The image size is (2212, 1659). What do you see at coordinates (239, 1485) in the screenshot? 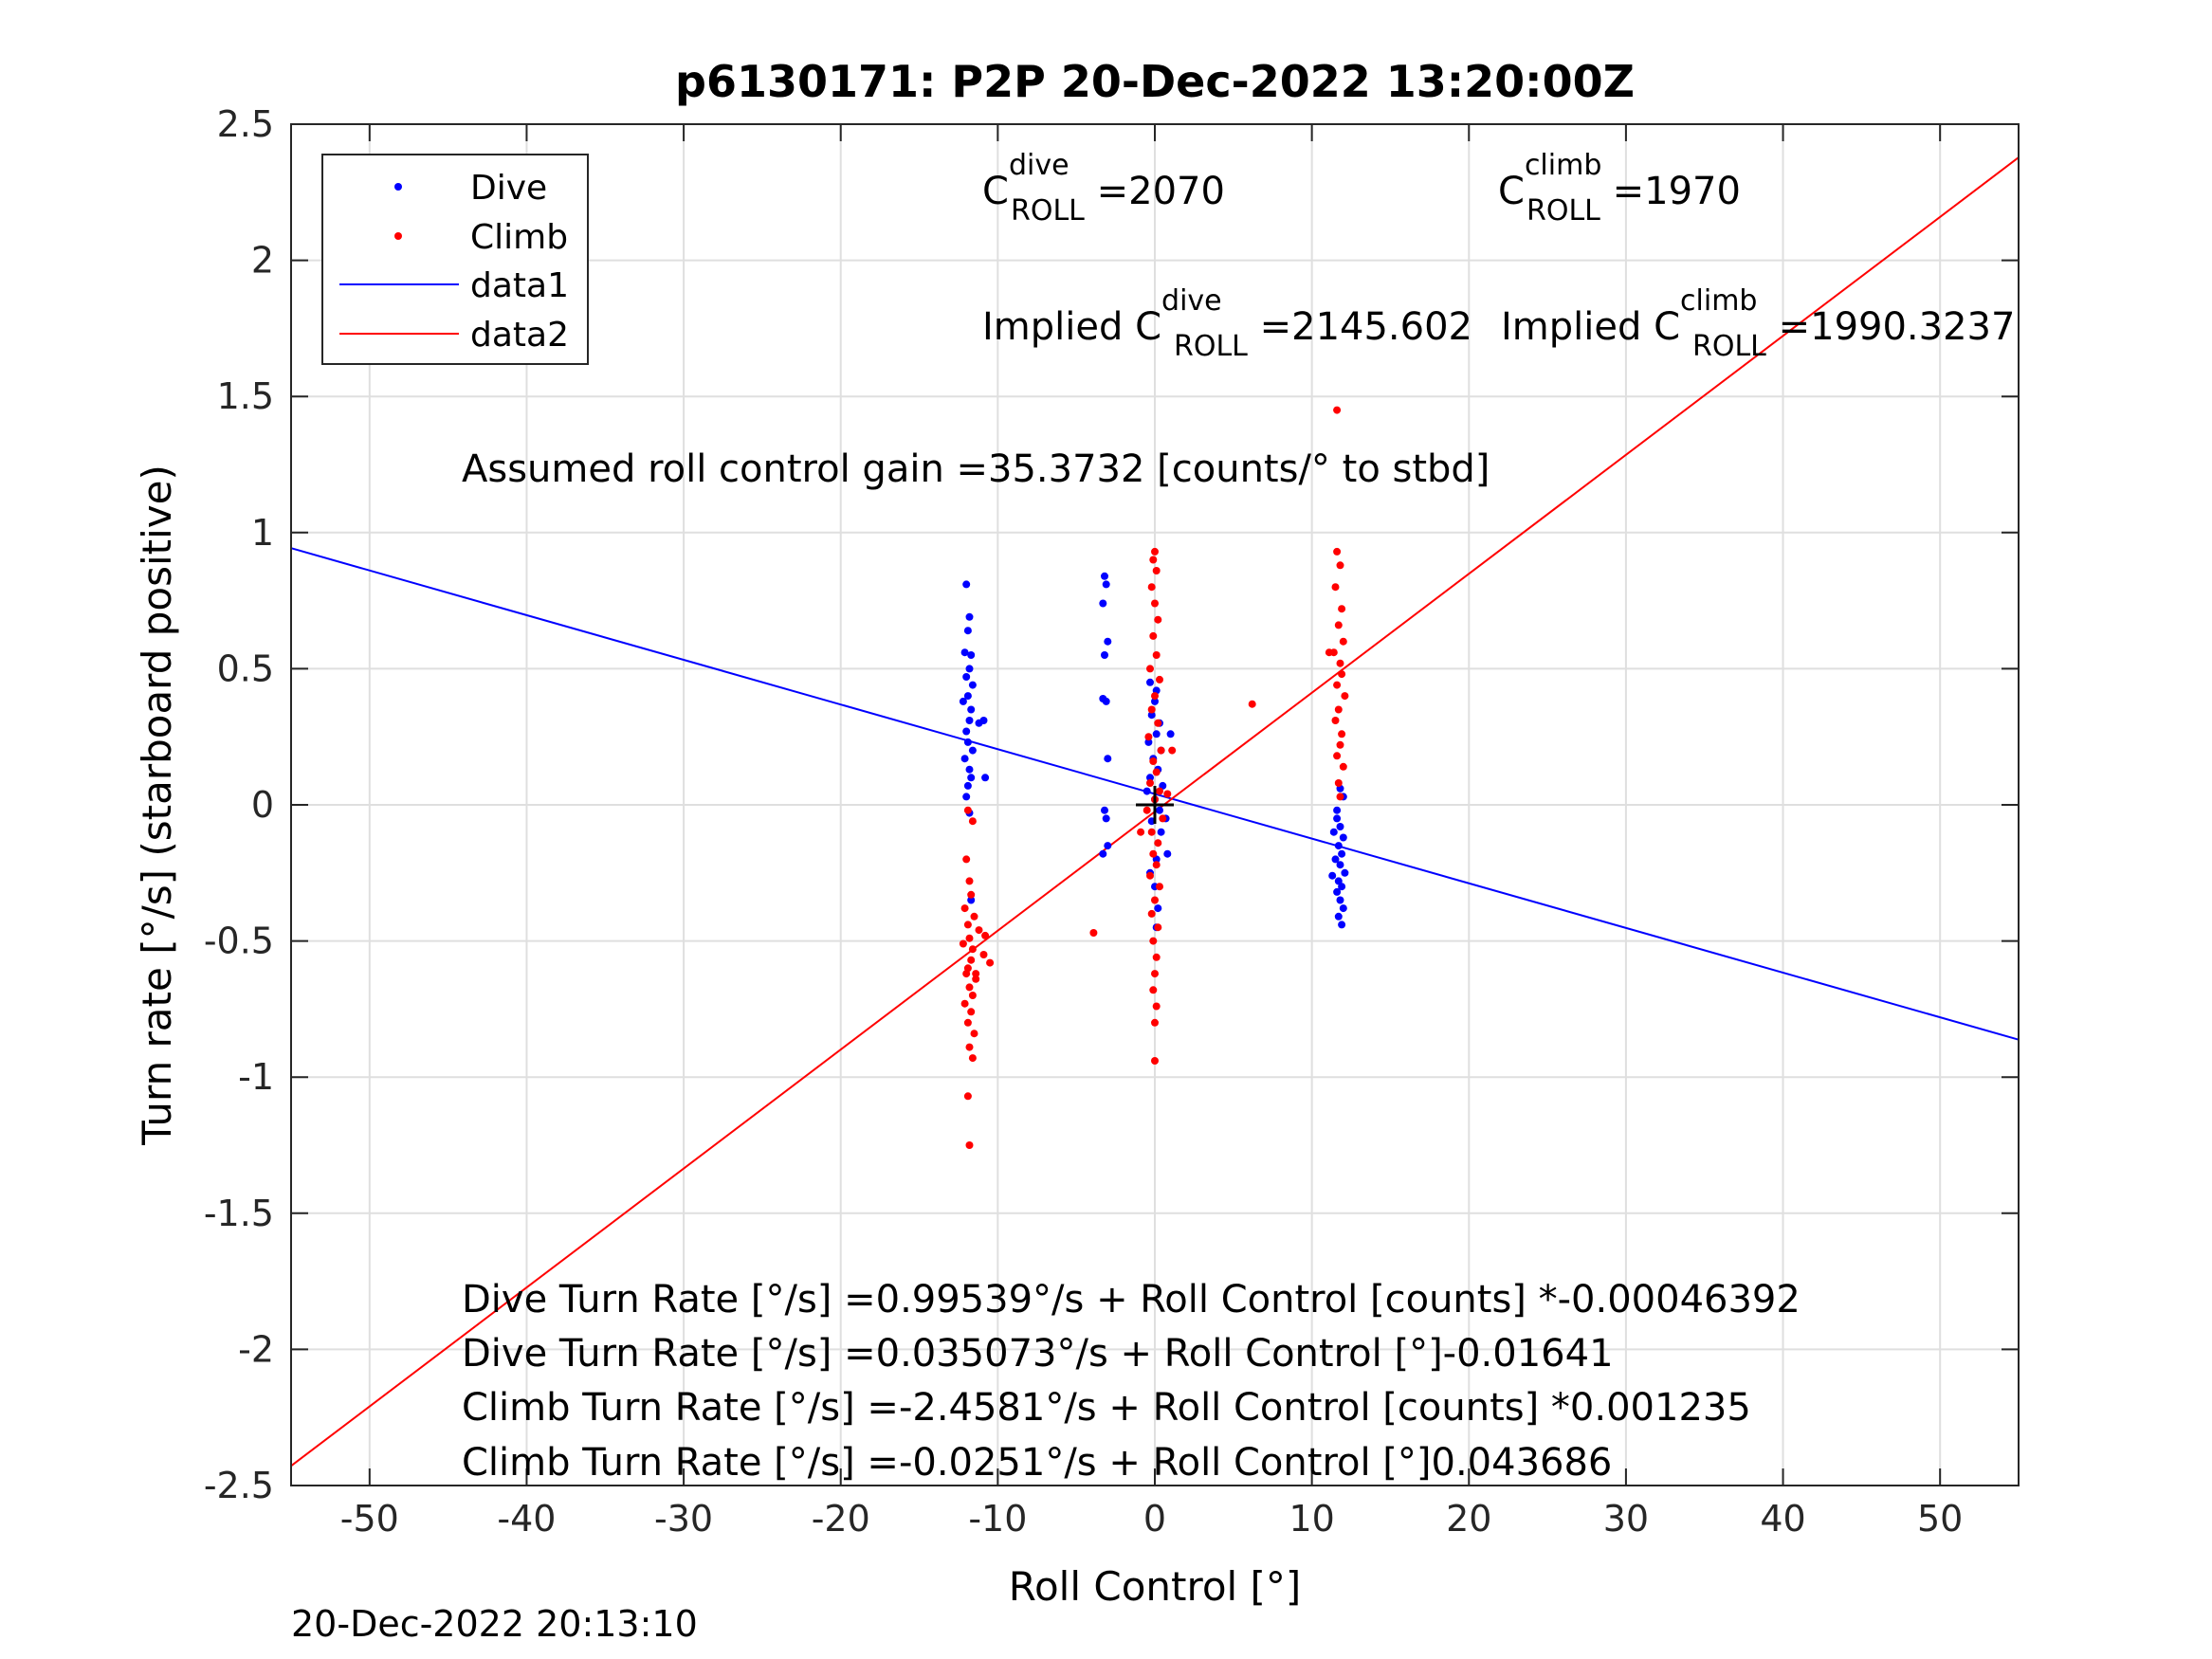
I see `y-tick-label: -2.5` at bounding box center [239, 1485].